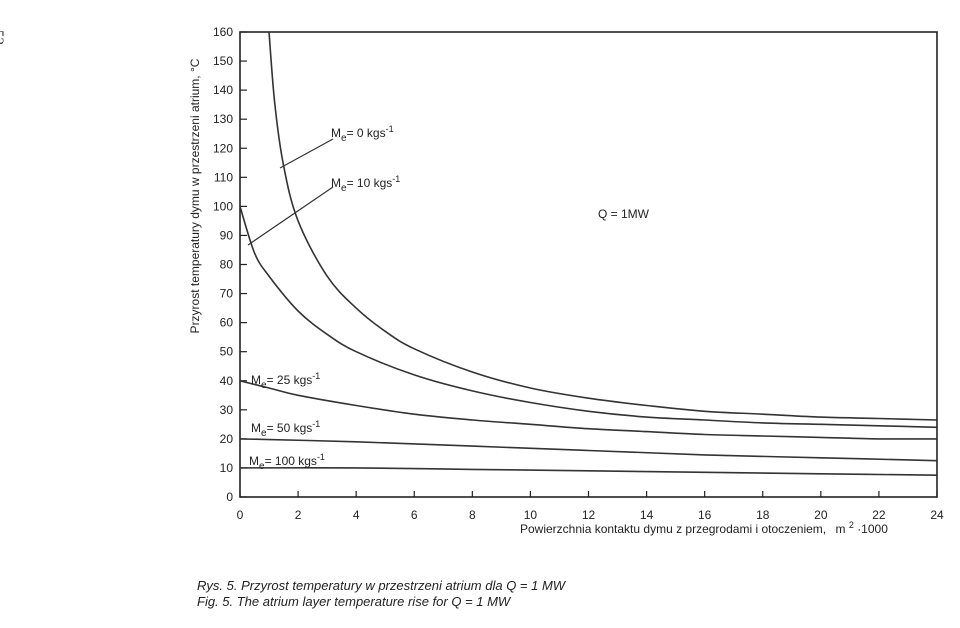  Describe the element at coordinates (223, 32) in the screenshot. I see `y-tick-label: 160` at that location.